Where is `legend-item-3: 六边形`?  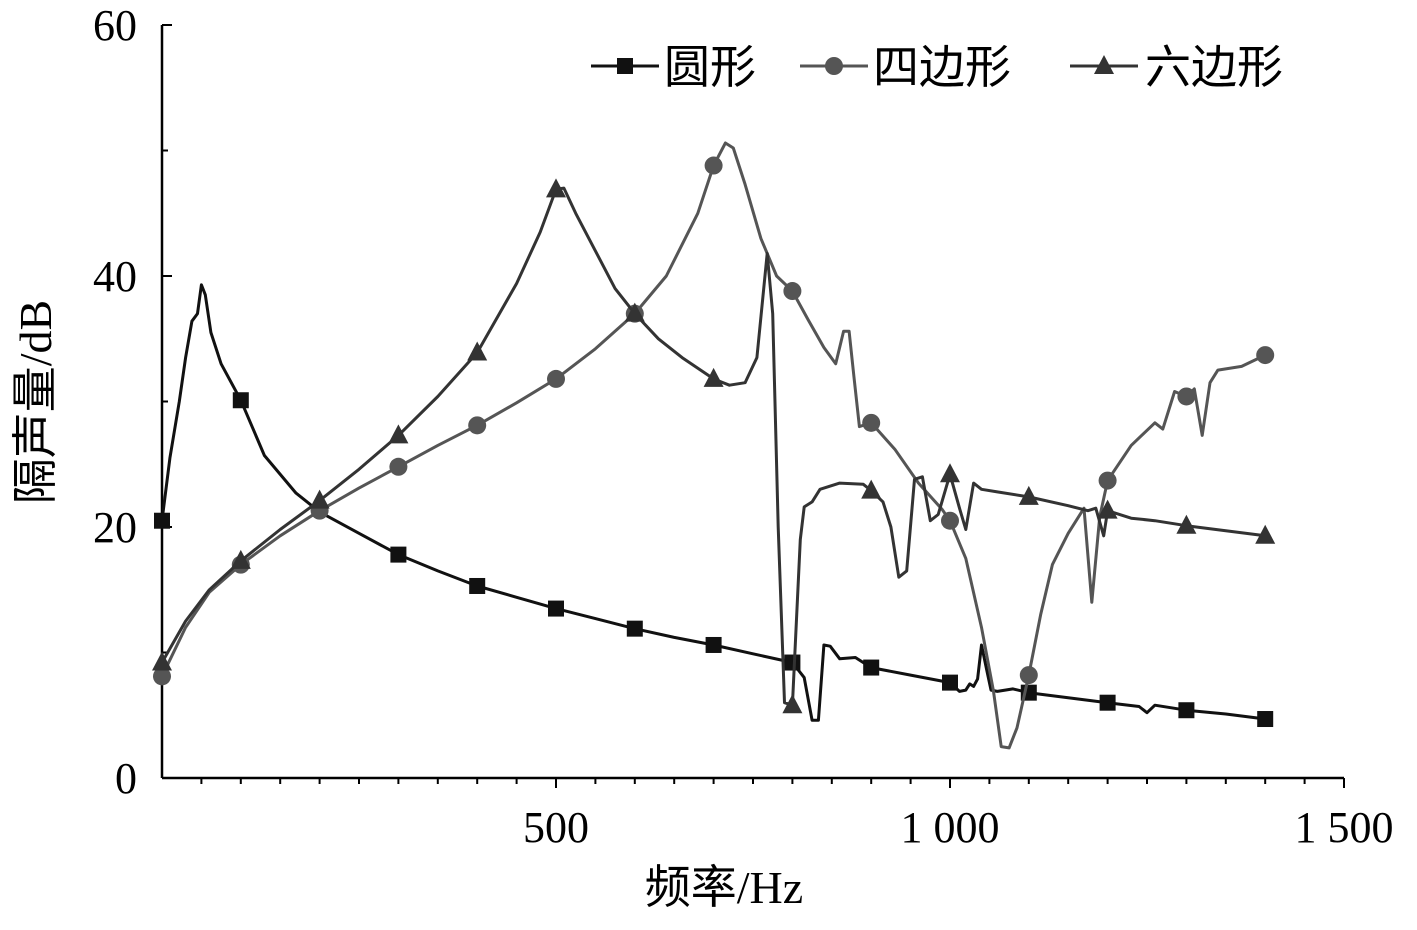 legend-item-3: 六边形 is located at coordinates (1176, 67).